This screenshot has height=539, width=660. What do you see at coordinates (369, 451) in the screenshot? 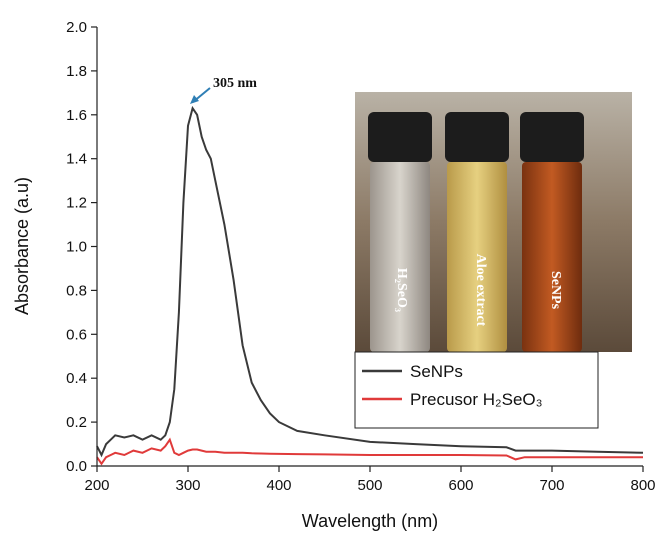
I see `data-line` at bounding box center [369, 451].